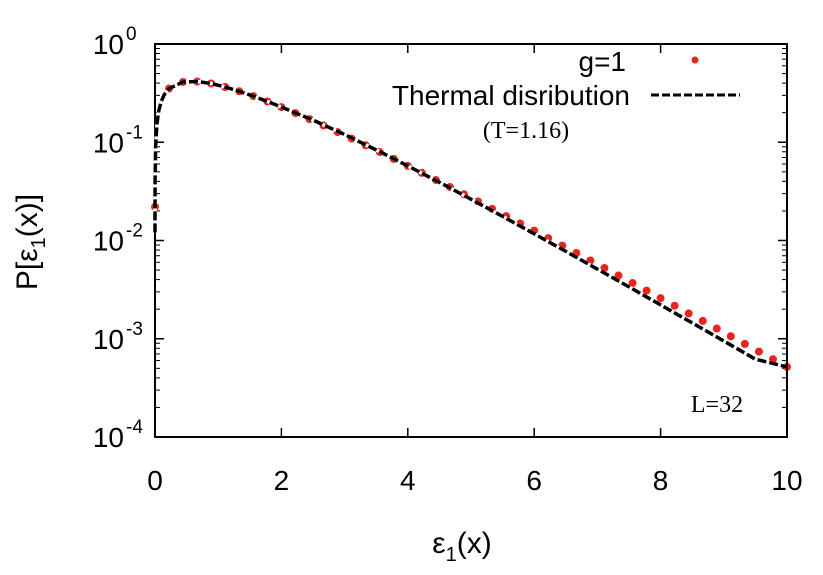 This screenshot has height=575, width=823. What do you see at coordinates (134, 329) in the screenshot?
I see `y-tick-exponent: -3` at bounding box center [134, 329].